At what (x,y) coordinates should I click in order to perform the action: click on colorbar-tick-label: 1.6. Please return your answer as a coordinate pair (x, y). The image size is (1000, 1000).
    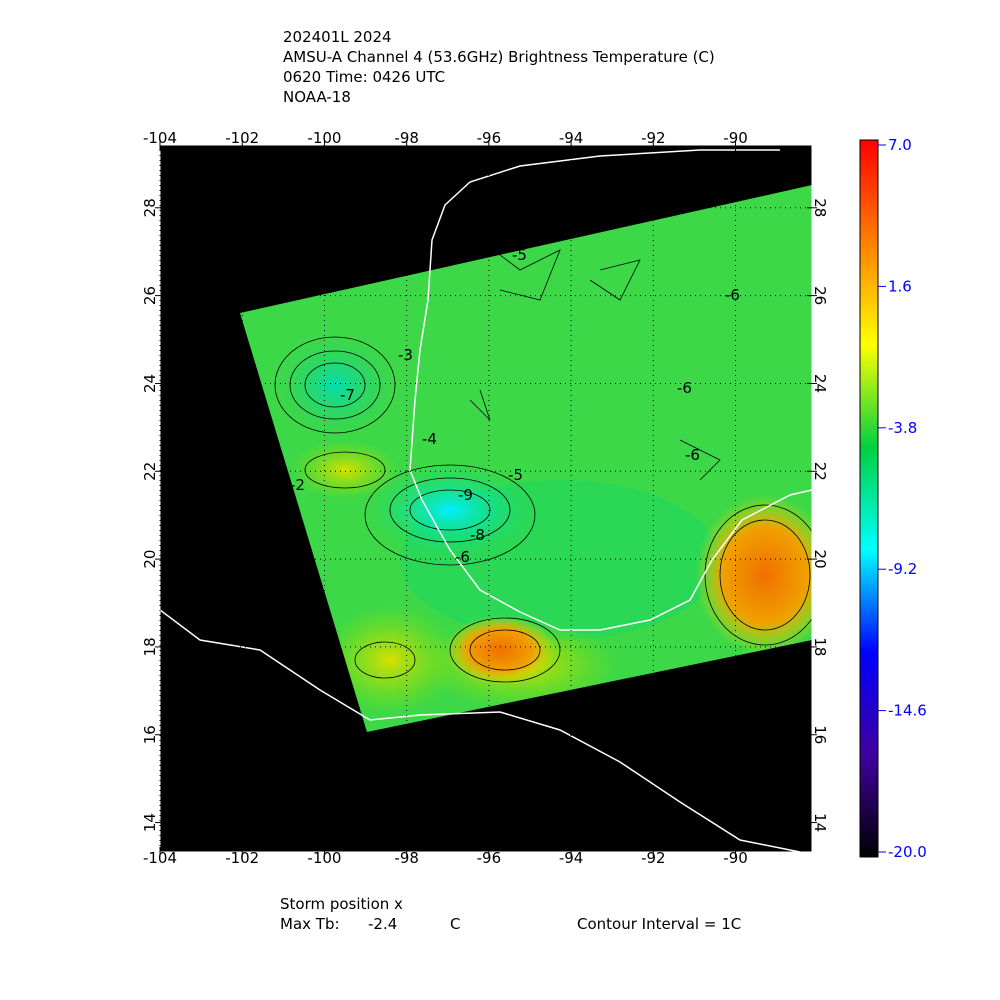
    Looking at the image, I should click on (900, 286).